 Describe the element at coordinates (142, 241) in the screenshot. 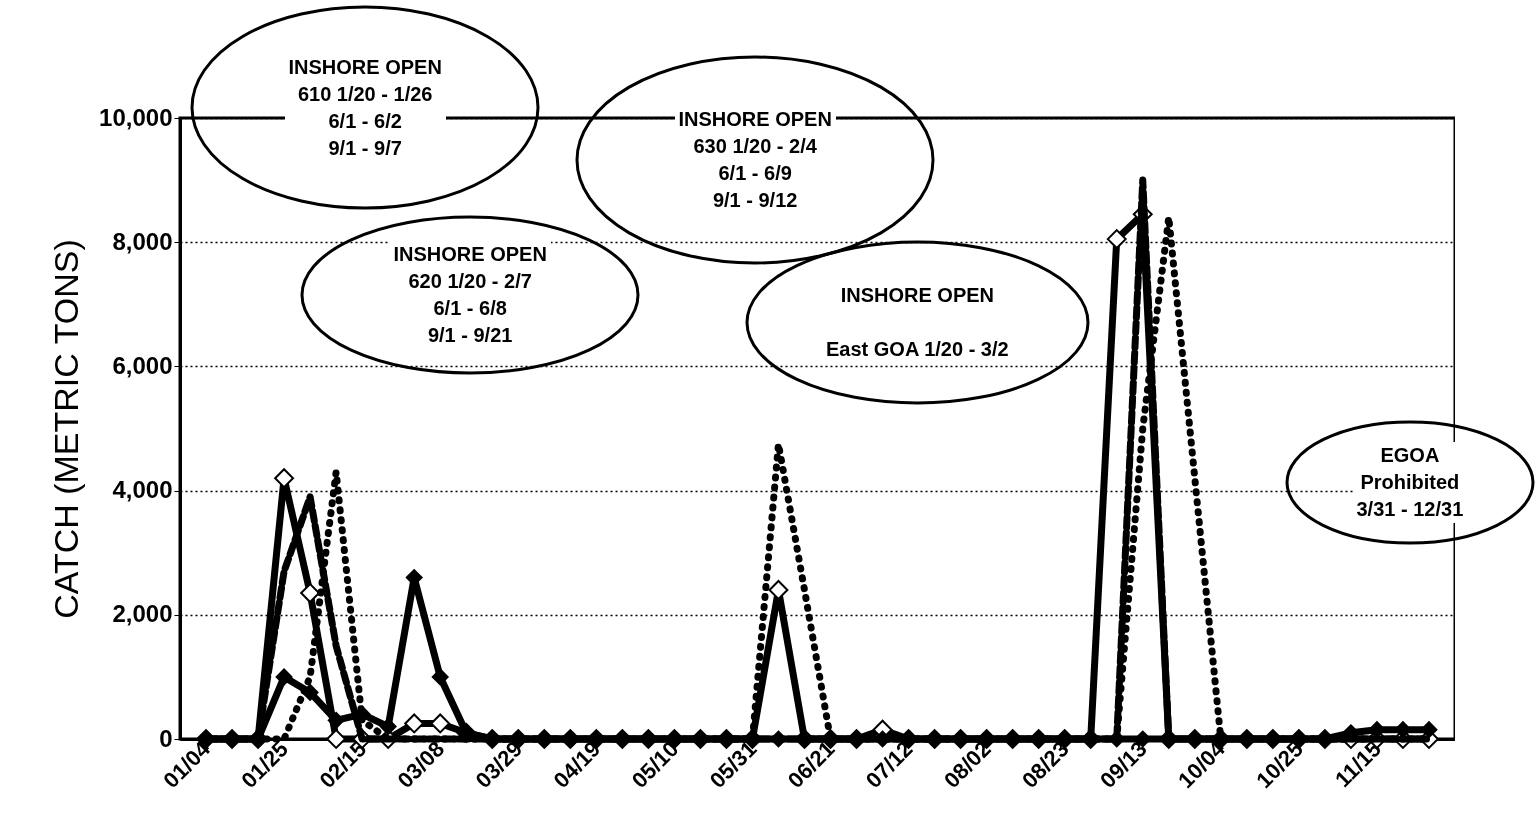

I see `y-tick-label: 8,000` at that location.